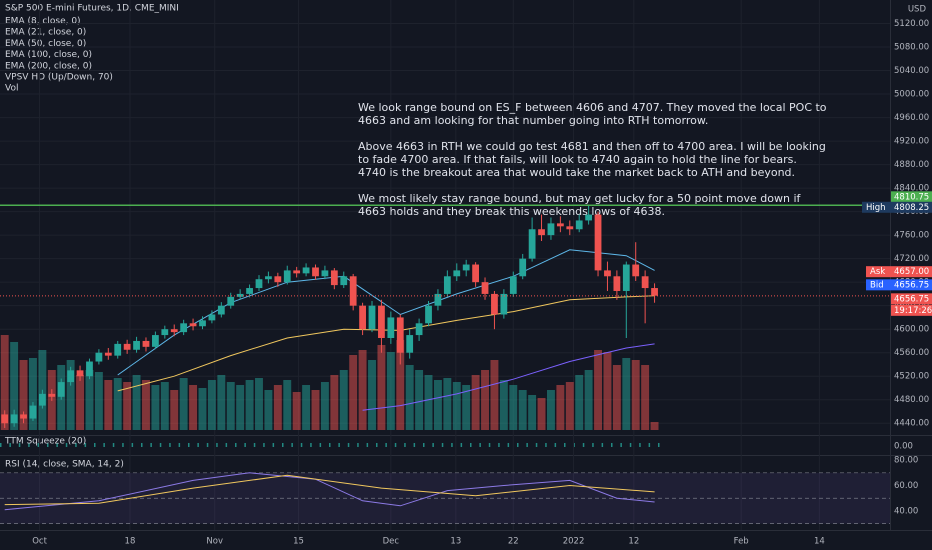 This screenshot has width=932, height=550. Describe the element at coordinates (48, 55) in the screenshot. I see `indicator-label: EMA (100, close, 0)` at that location.